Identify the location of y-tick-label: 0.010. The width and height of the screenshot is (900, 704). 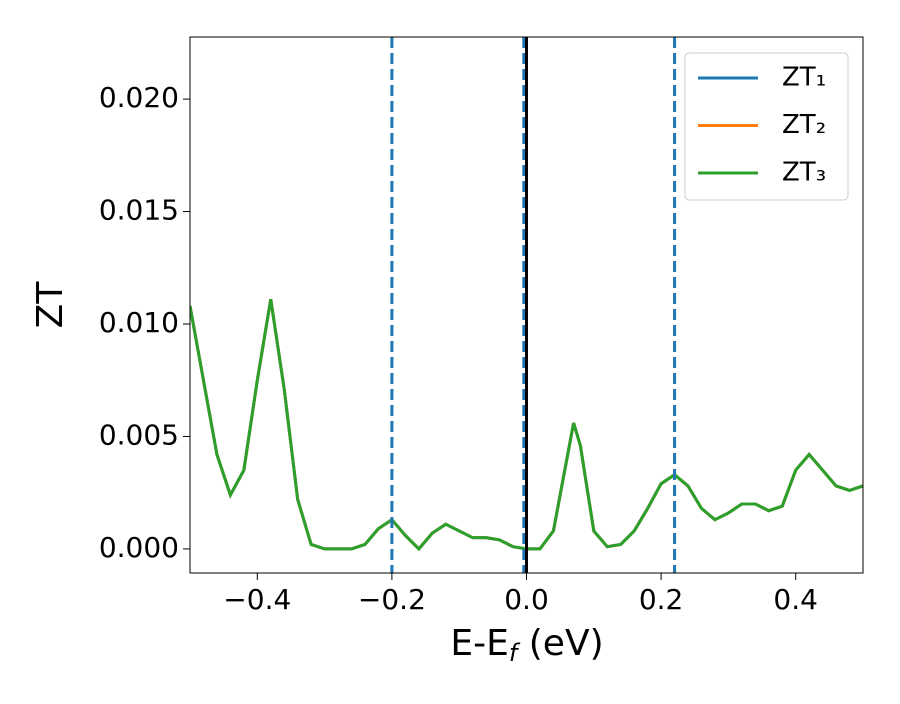
(139, 322).